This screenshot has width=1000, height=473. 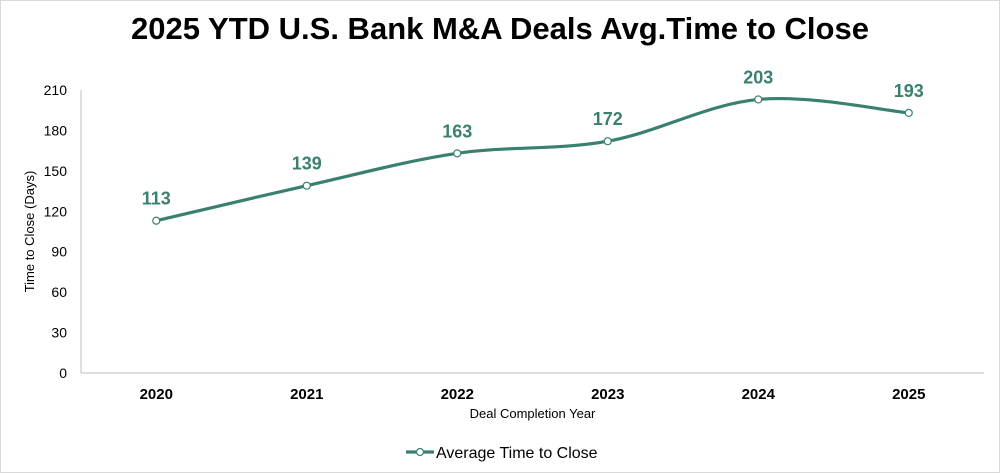 What do you see at coordinates (306, 394) in the screenshot?
I see `x-tick-label: 2021` at bounding box center [306, 394].